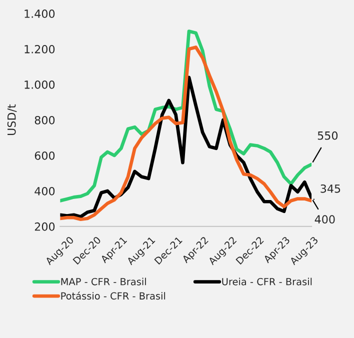 The height and width of the screenshot is (338, 354). What do you see at coordinates (44, 191) in the screenshot?
I see `y-tick-label: 400` at bounding box center [44, 191].